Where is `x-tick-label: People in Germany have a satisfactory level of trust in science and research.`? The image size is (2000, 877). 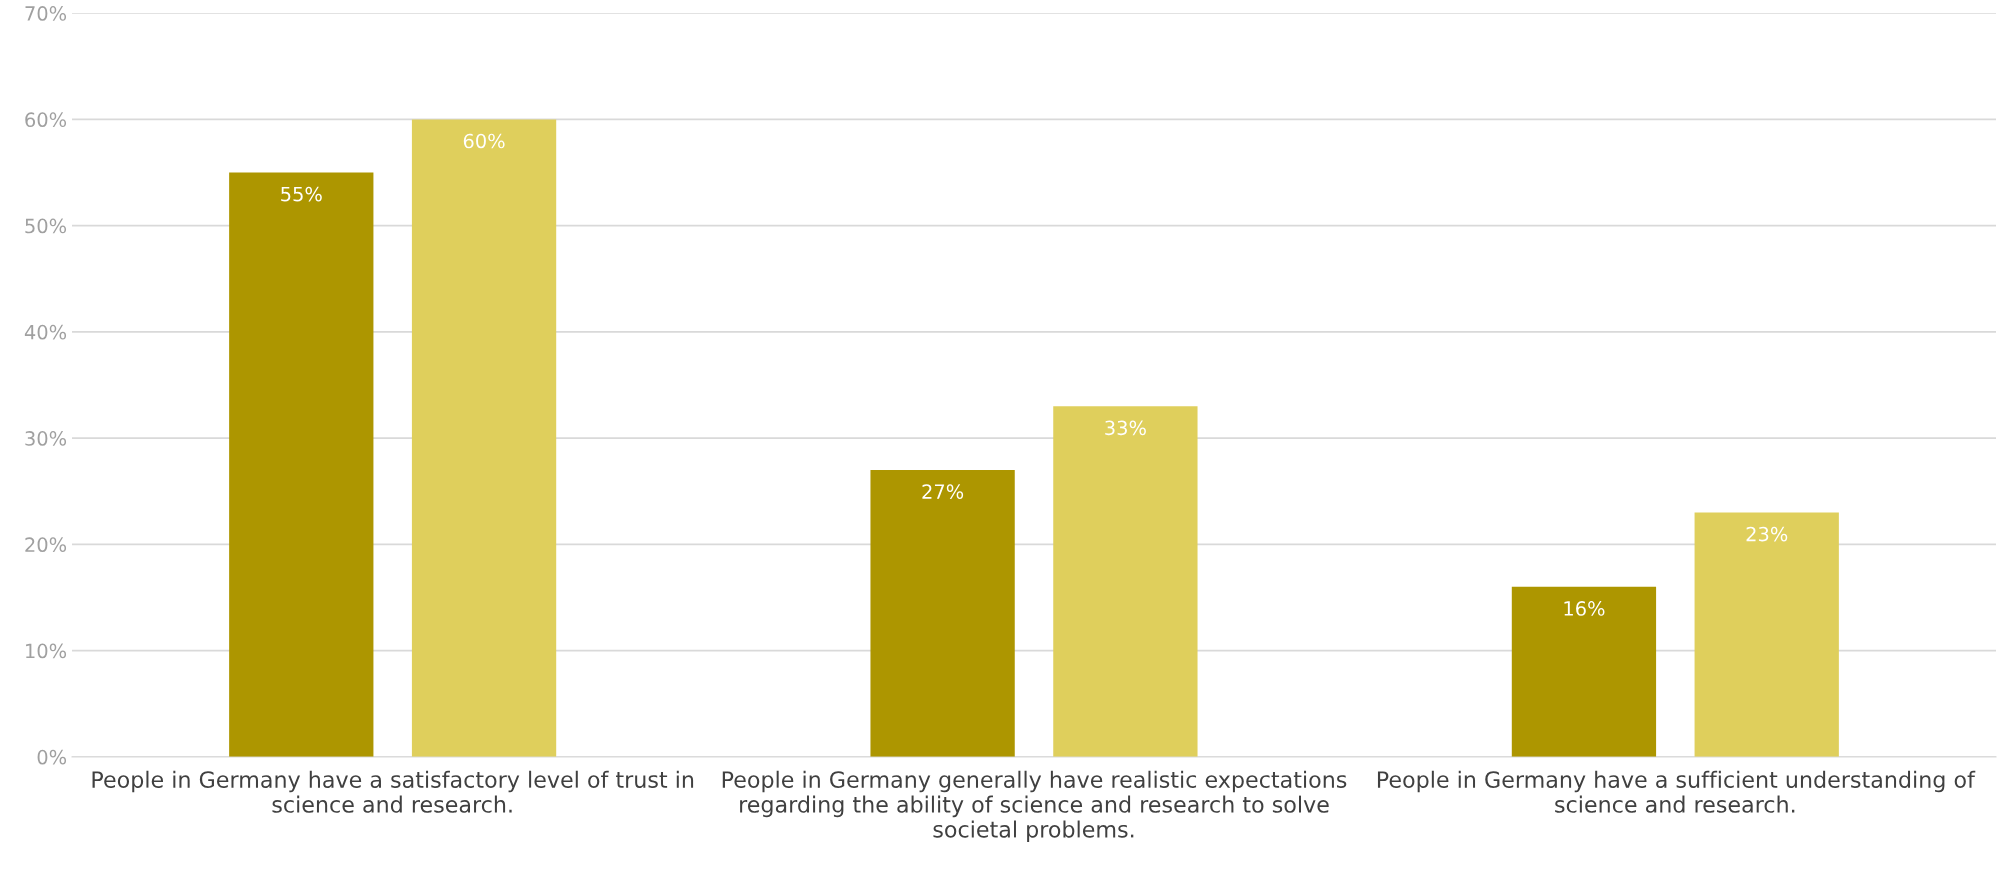 x-tick-label: People in Germany have a satisfactory level of trust in science and research. is located at coordinates (393, 791).